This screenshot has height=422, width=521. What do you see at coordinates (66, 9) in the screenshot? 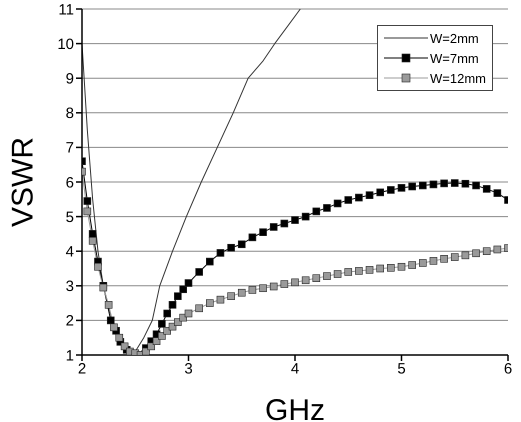
I see `y-tick-label: 11` at bounding box center [66, 9].